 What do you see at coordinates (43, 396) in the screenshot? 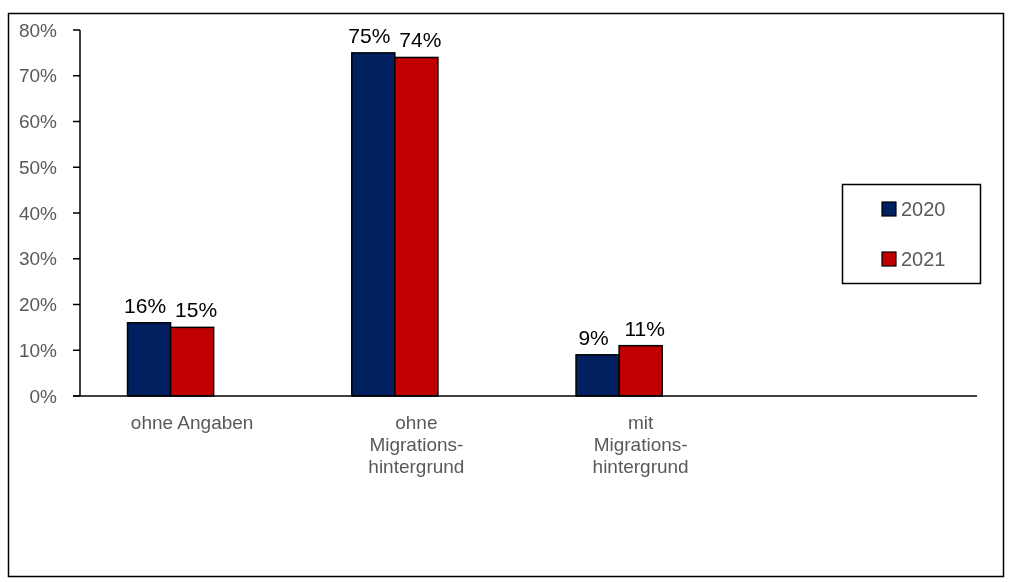
I see `y-tick-label: 0%` at bounding box center [43, 396].